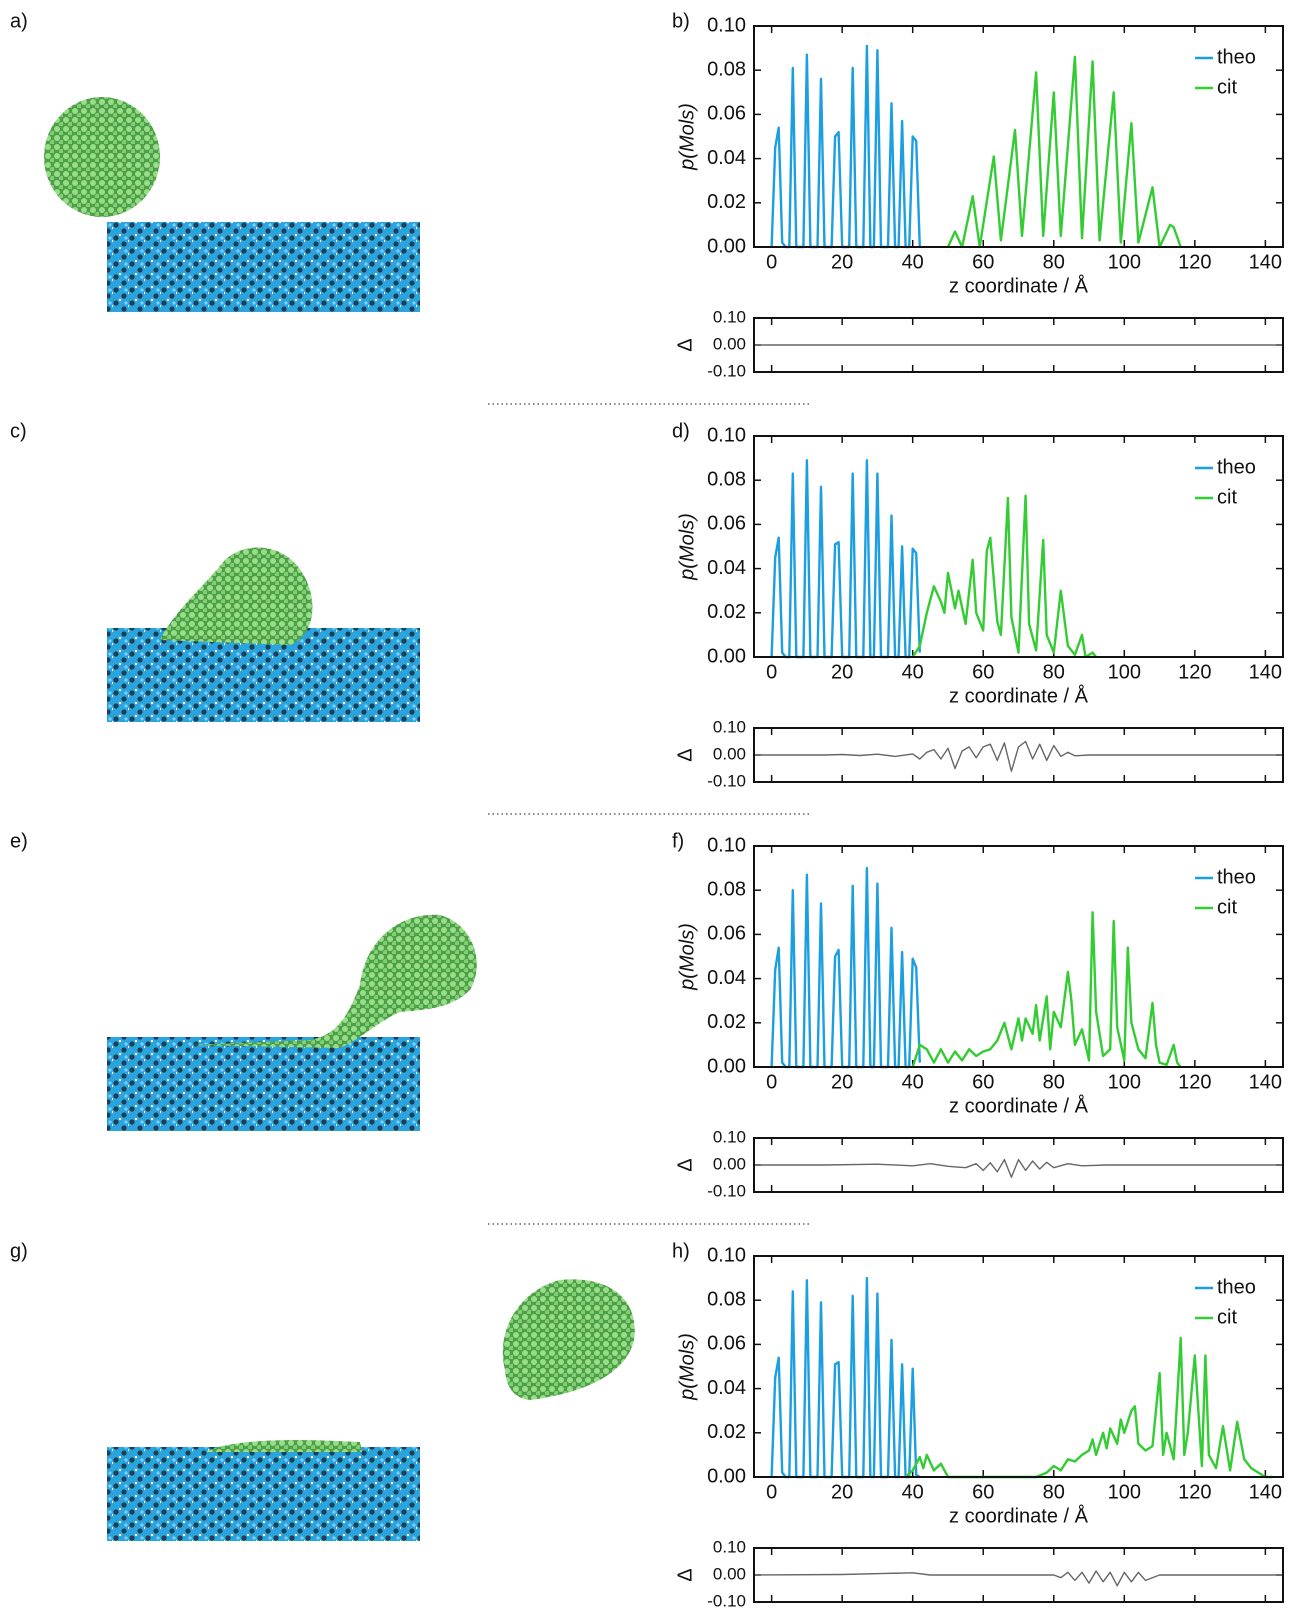 The width and height of the screenshot is (1290, 1611). Describe the element at coordinates (681, 21) in the screenshot. I see `panel-label: b)` at that location.